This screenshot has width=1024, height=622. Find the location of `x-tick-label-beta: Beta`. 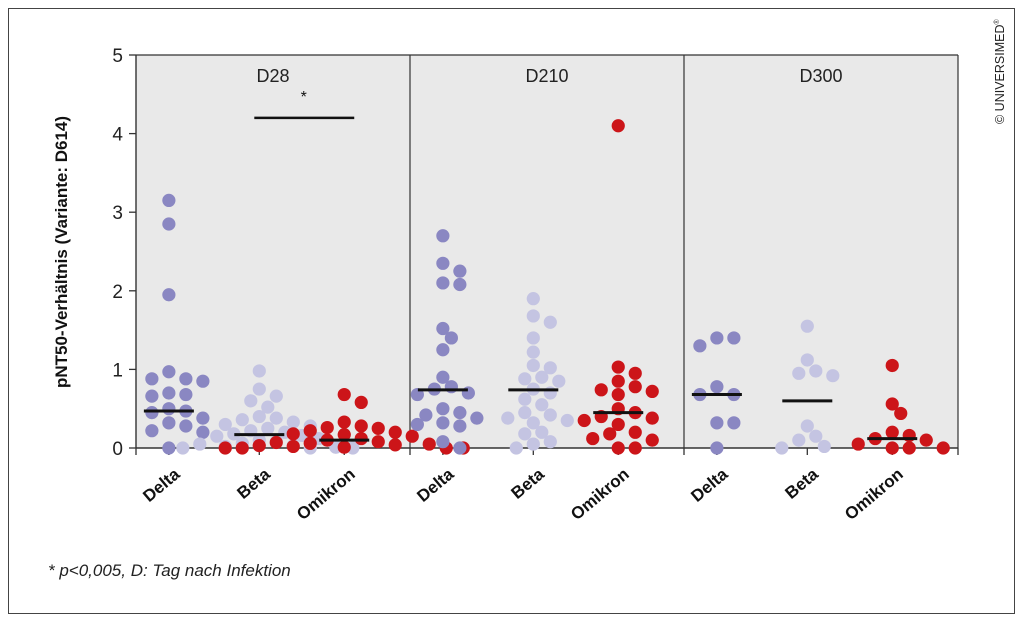

x-tick-label-beta: Beta is located at coordinates (253, 483).